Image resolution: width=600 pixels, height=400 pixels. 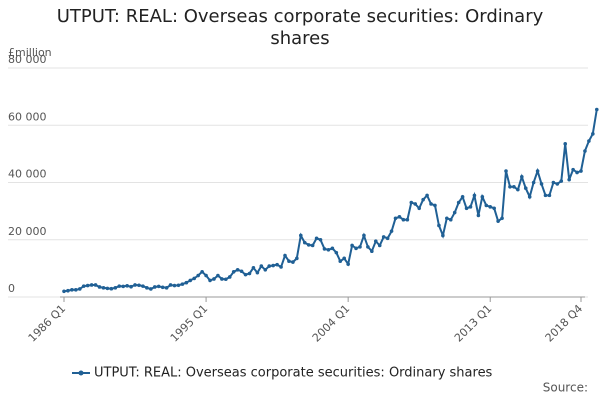 I want to click on x-tick-label: 2013 Q1, so click(x=473, y=323).